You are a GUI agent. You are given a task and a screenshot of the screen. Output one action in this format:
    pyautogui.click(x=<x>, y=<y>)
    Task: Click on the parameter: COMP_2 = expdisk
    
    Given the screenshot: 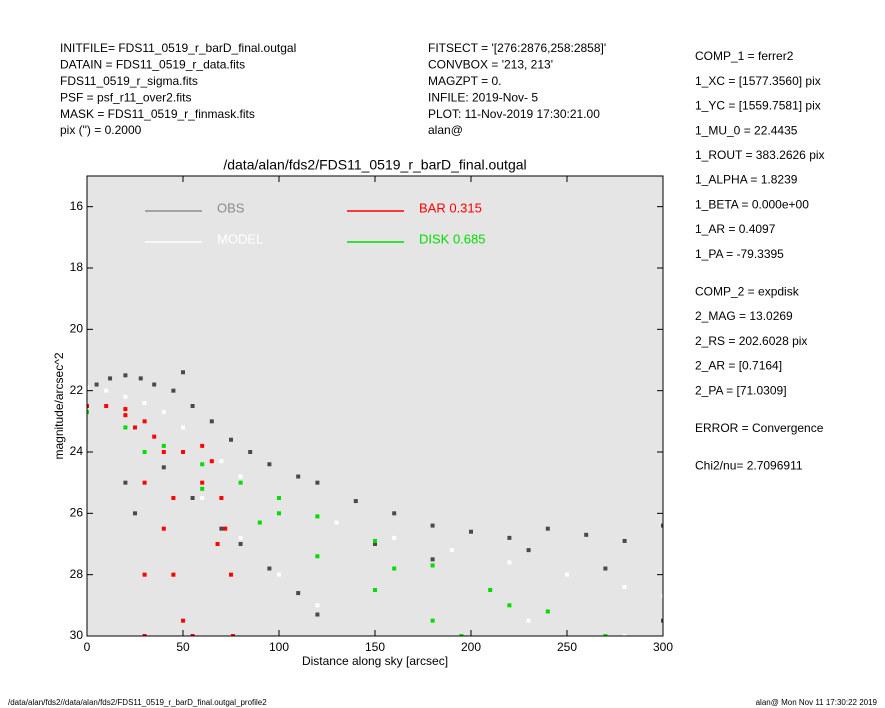 What is the action you would take?
    pyautogui.click(x=747, y=291)
    